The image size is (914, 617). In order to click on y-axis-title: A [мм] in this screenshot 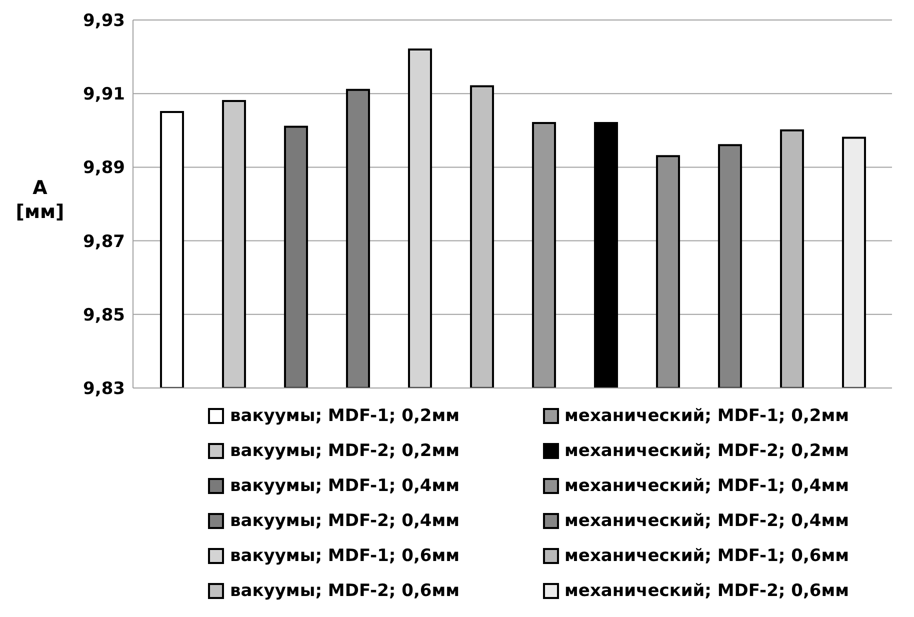, I will do `click(40, 200)`.